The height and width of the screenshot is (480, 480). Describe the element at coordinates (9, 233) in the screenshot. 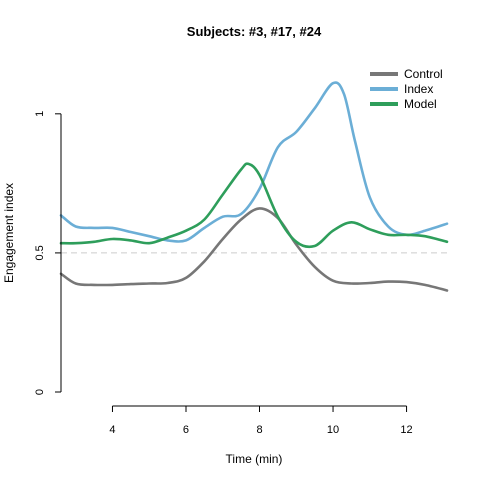

I see `y-axis-title: Engagement index` at that location.